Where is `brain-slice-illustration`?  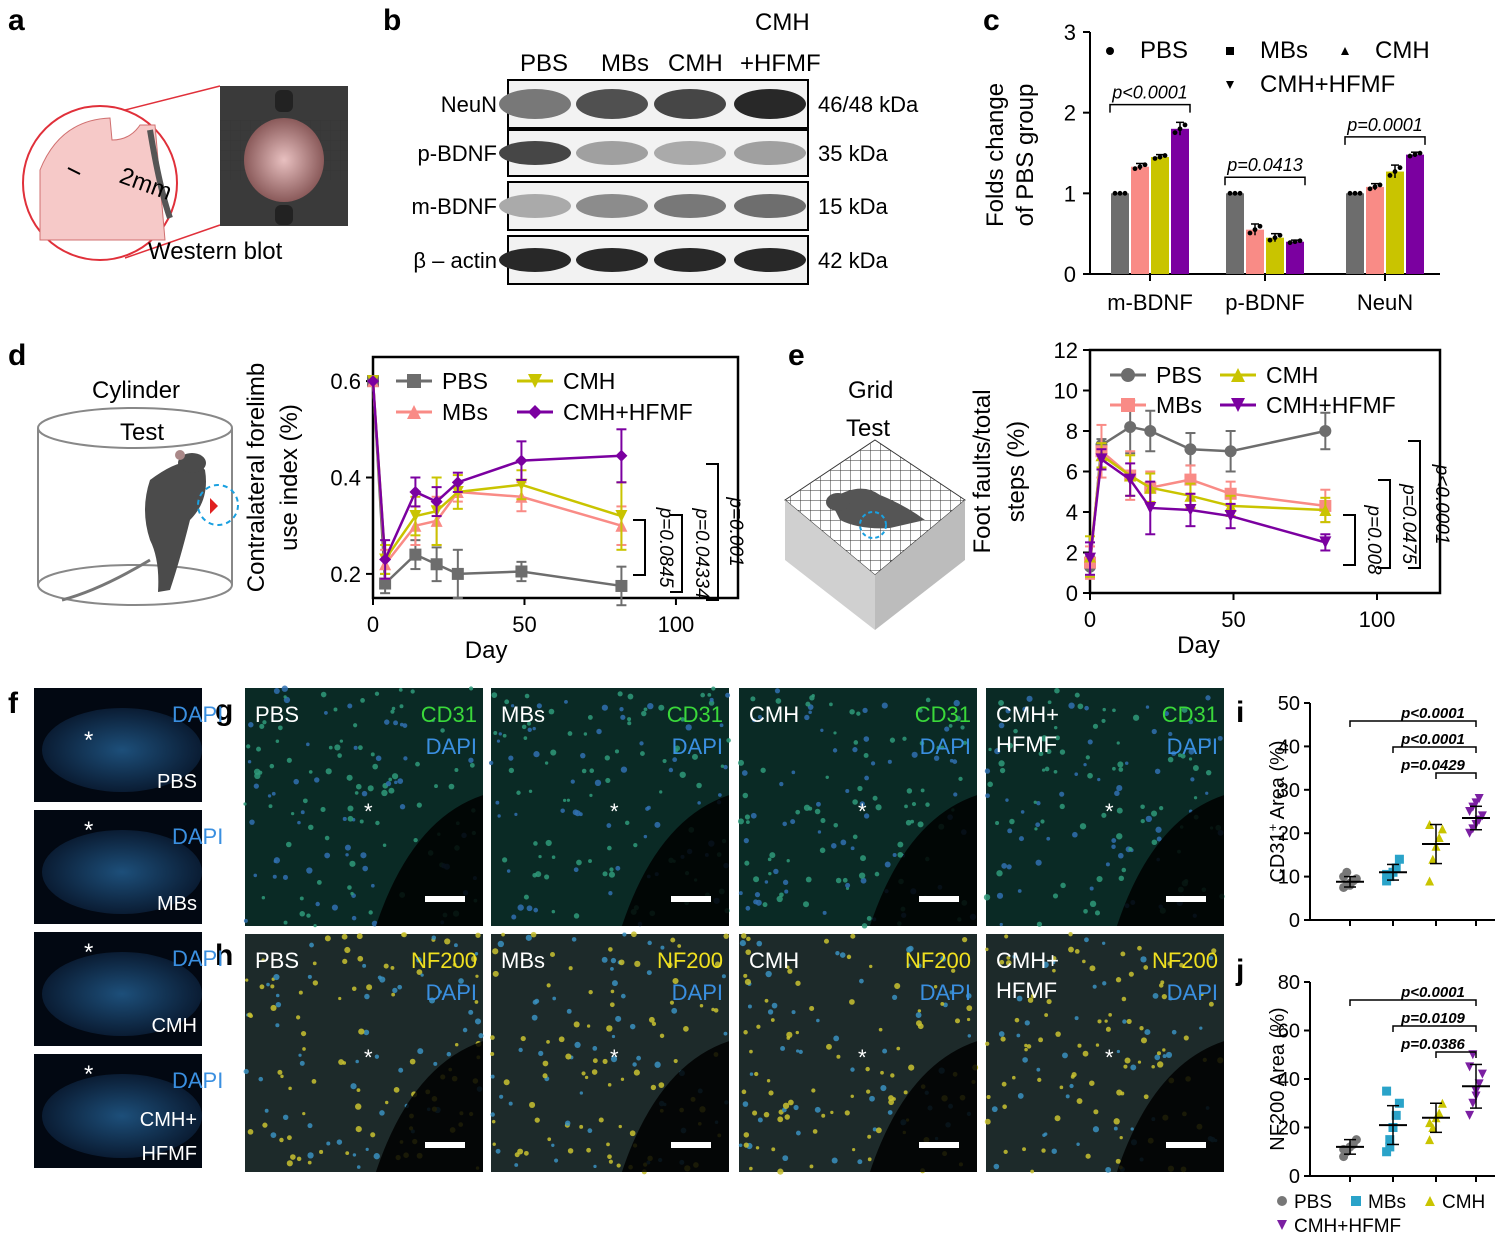
brain-slice-illustration is located at coordinates (102, 179).